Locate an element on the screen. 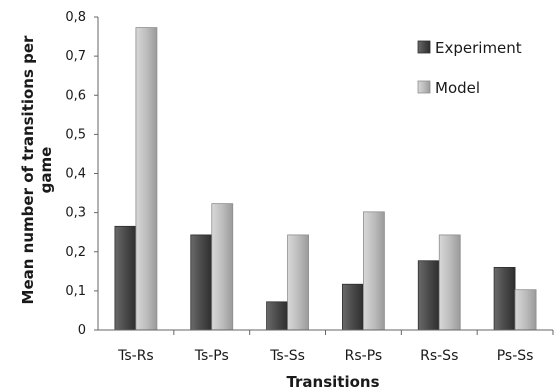  bar-model-rs-ps is located at coordinates (374, 271).